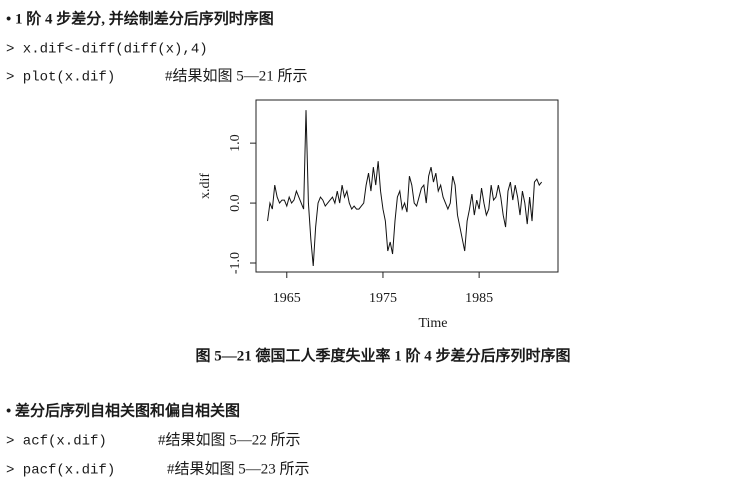  What do you see at coordinates (235, 263) in the screenshot?
I see `y-tick-label: -1.0` at bounding box center [235, 263].